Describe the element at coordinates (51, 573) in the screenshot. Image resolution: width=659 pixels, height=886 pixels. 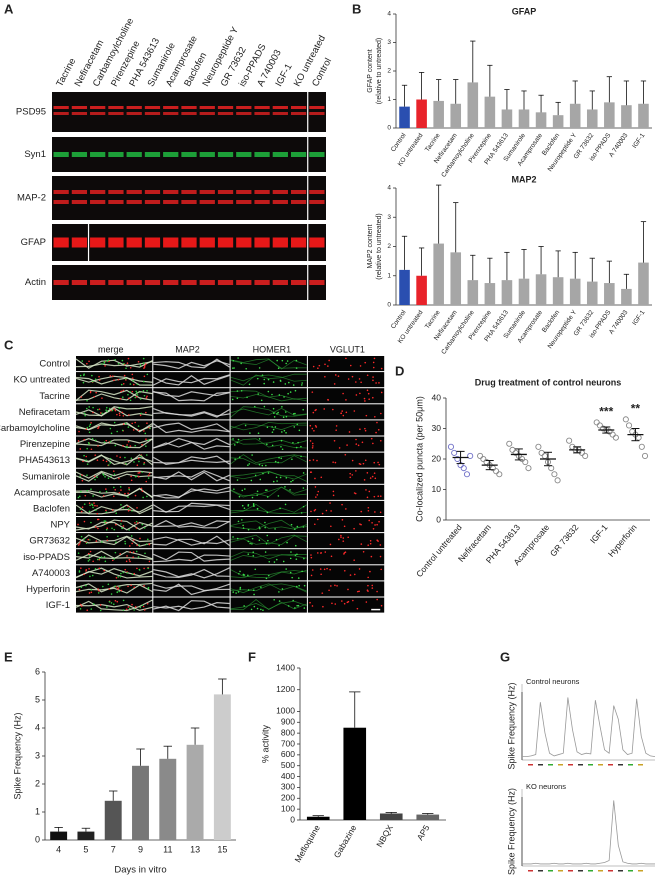
I see `row-label: A740003` at that location.